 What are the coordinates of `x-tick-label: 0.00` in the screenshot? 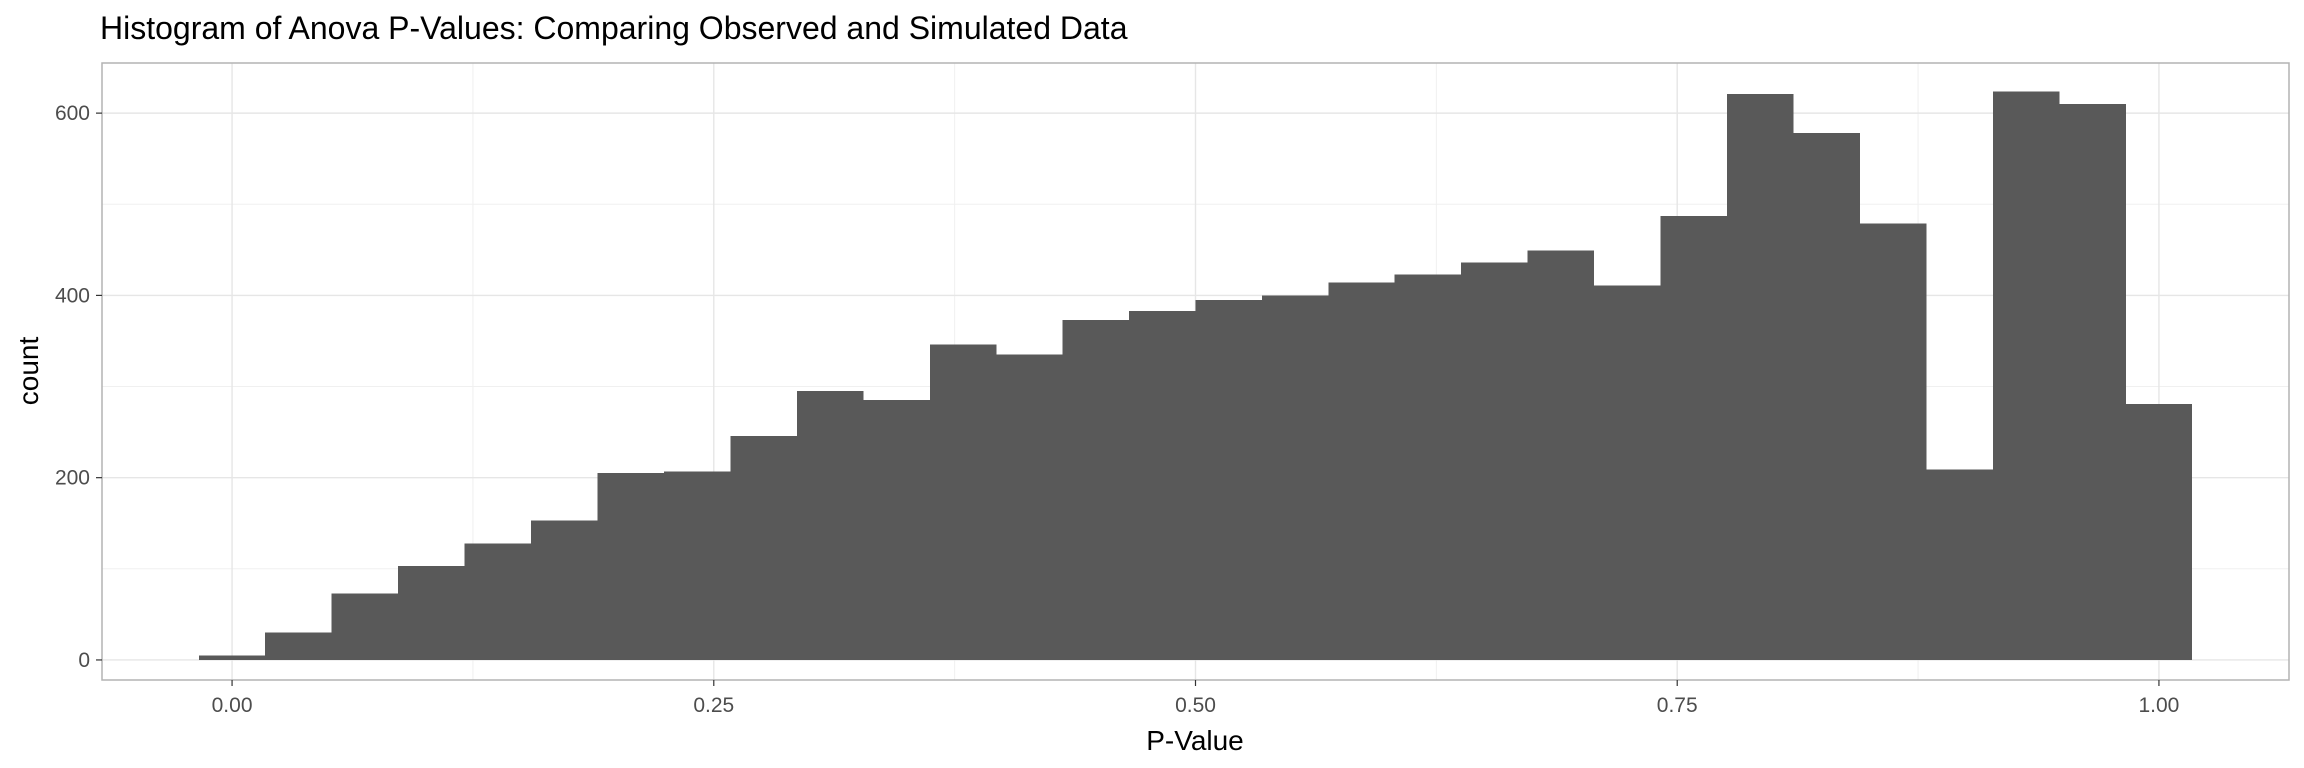 It's located at (232, 705).